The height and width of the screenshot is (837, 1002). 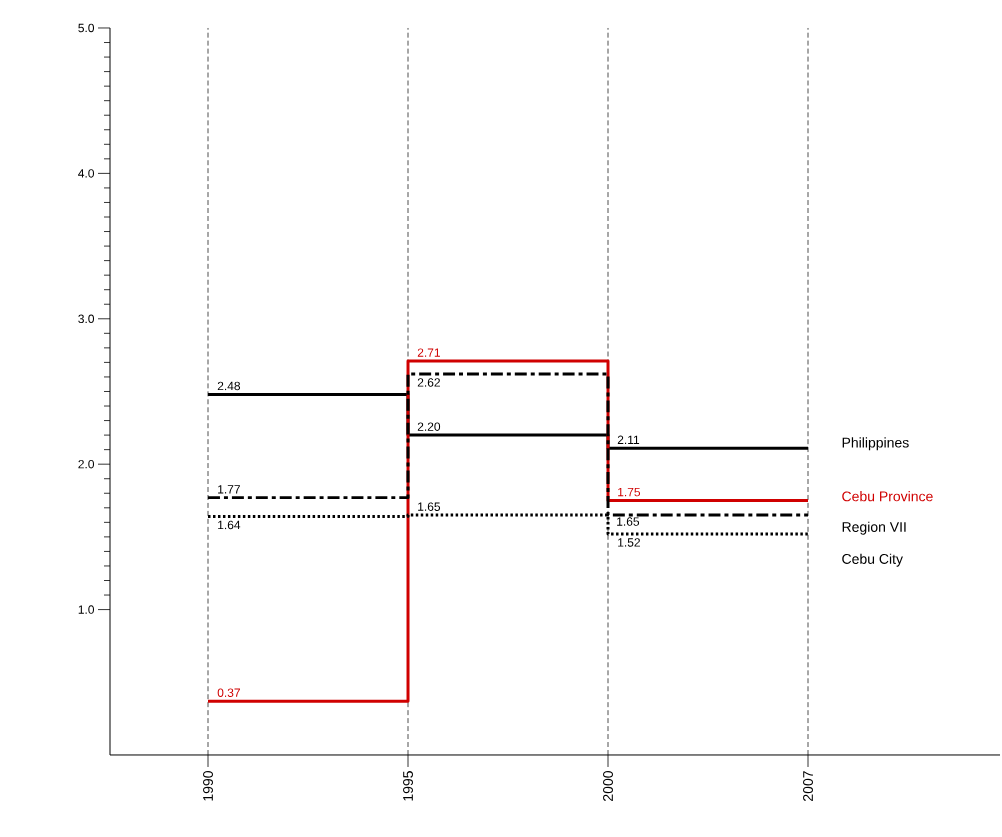 What do you see at coordinates (86, 319) in the screenshot?
I see `y-tick-label: 3.0` at bounding box center [86, 319].